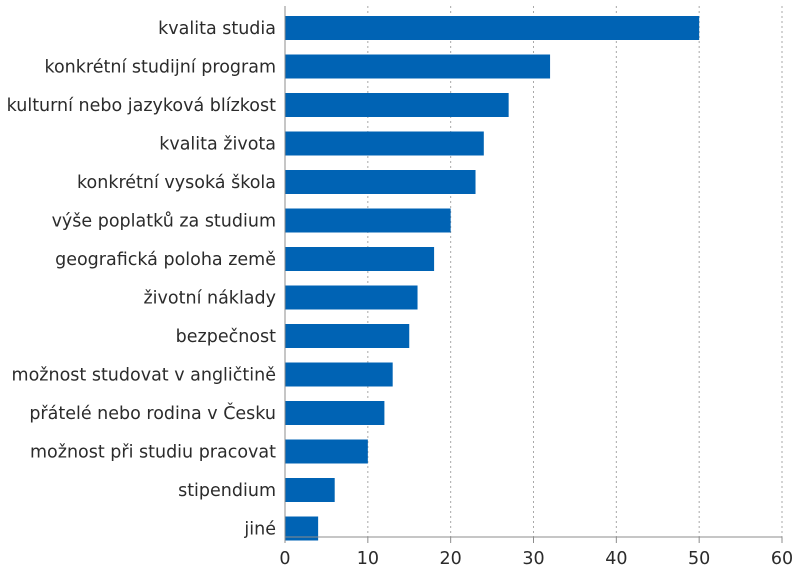 Image resolution: width=800 pixels, height=577 pixels. What do you see at coordinates (141, 106) in the screenshot?
I see `category-label: kulturní nebo jazyková blízkost` at bounding box center [141, 106].